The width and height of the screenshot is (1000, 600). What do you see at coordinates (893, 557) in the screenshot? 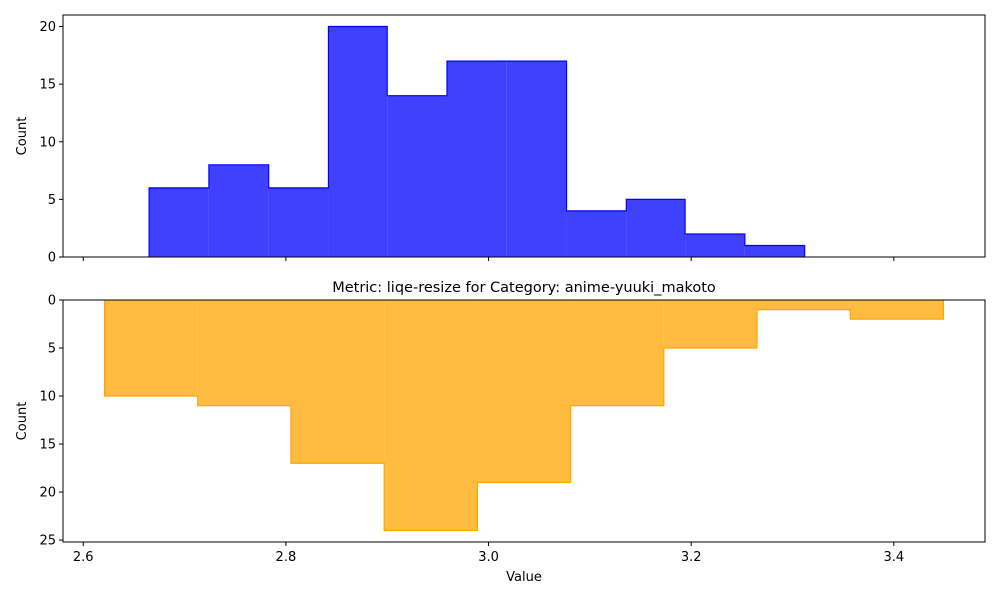
I see `x-tick-label: 3.4` at bounding box center [893, 557].